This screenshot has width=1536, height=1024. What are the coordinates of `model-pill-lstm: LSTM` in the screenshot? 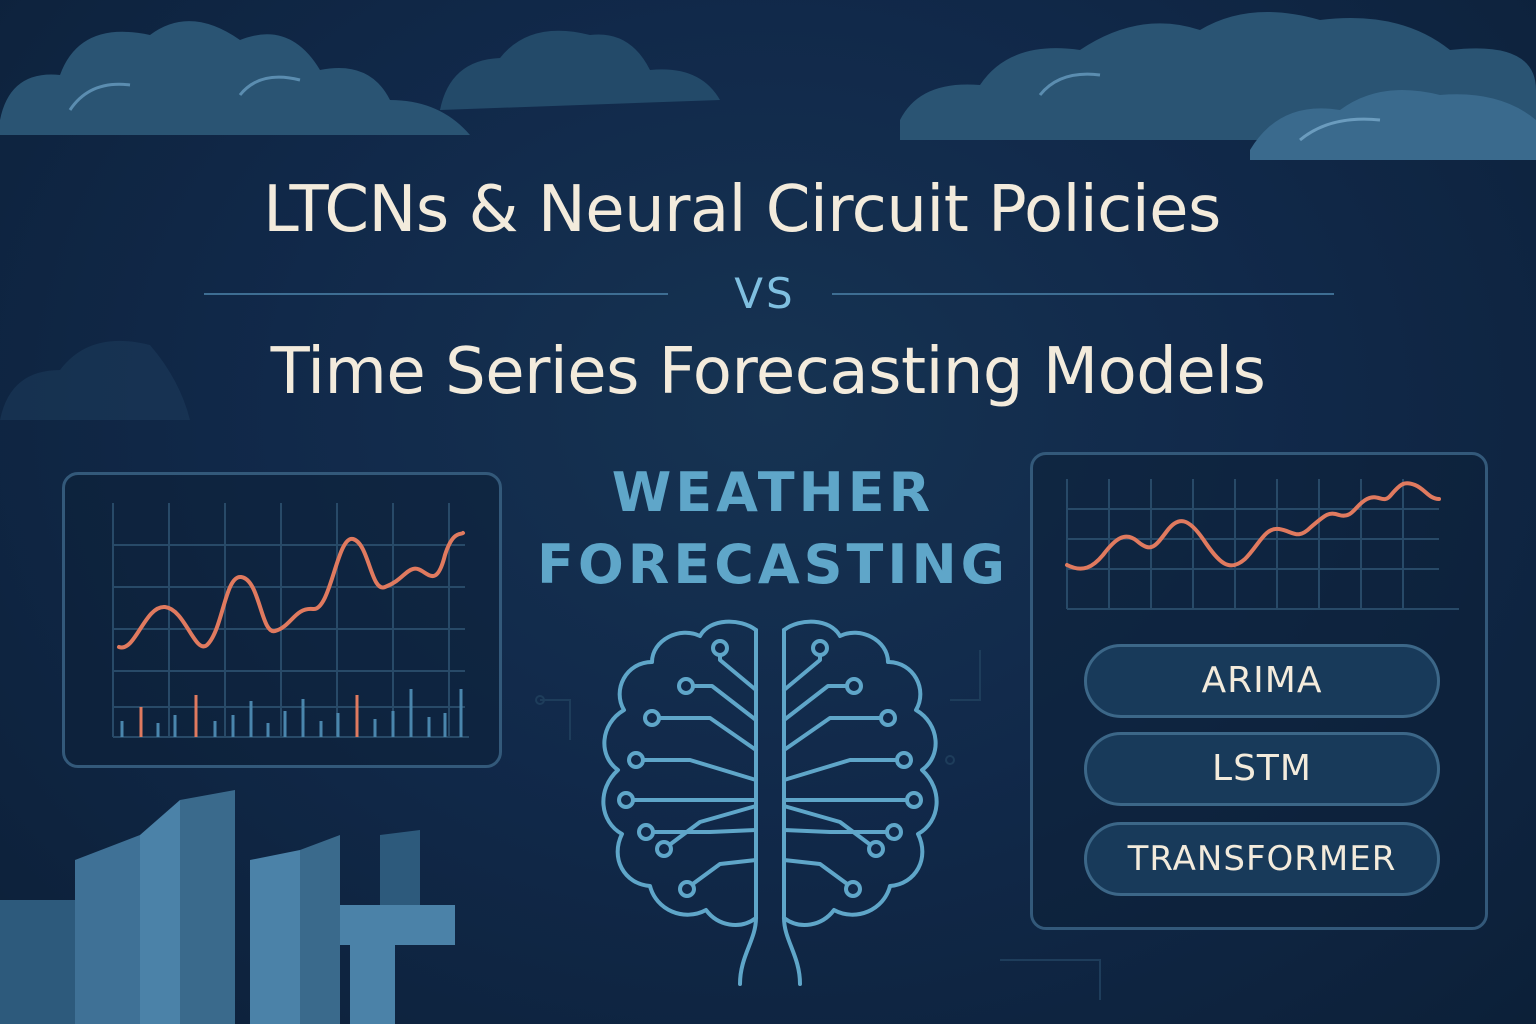 It's located at (1262, 769).